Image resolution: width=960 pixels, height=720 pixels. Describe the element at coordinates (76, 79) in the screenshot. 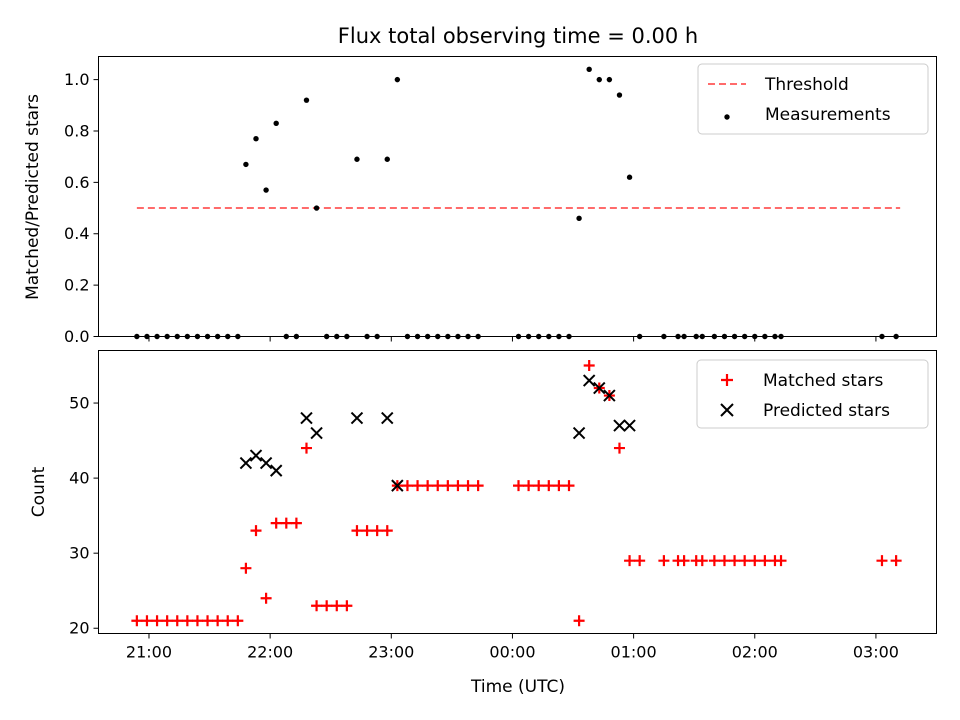

I see `y-tick-label: 1.0` at that location.